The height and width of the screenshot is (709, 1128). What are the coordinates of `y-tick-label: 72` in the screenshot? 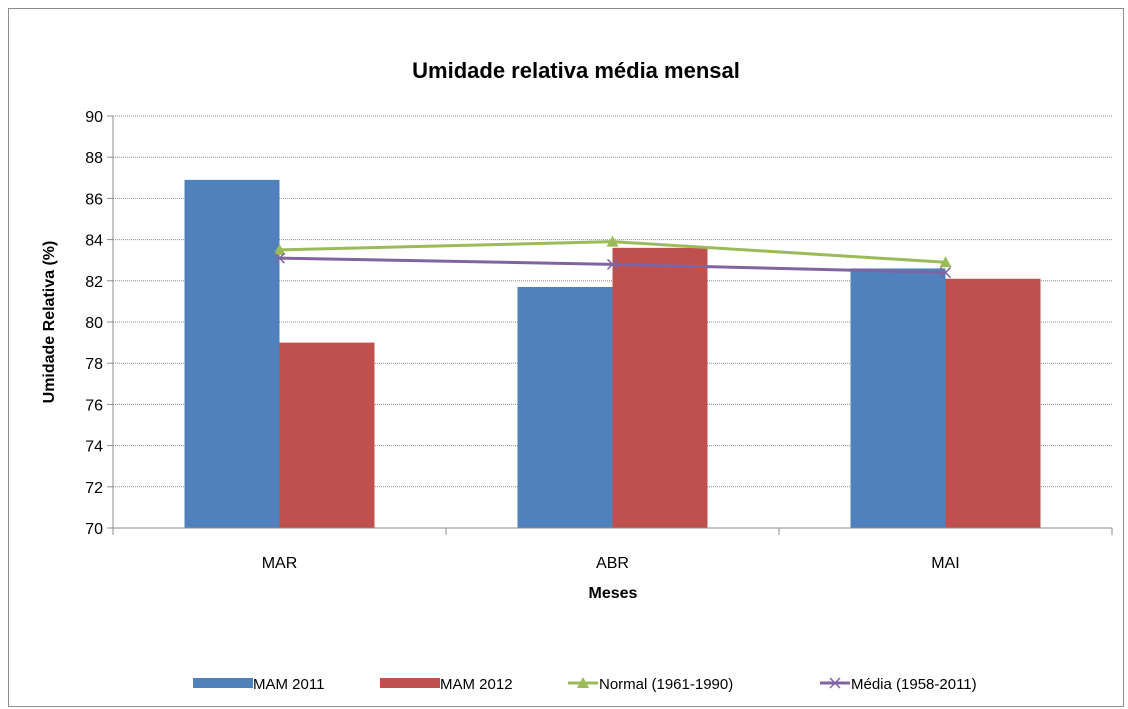 It's located at (94, 488).